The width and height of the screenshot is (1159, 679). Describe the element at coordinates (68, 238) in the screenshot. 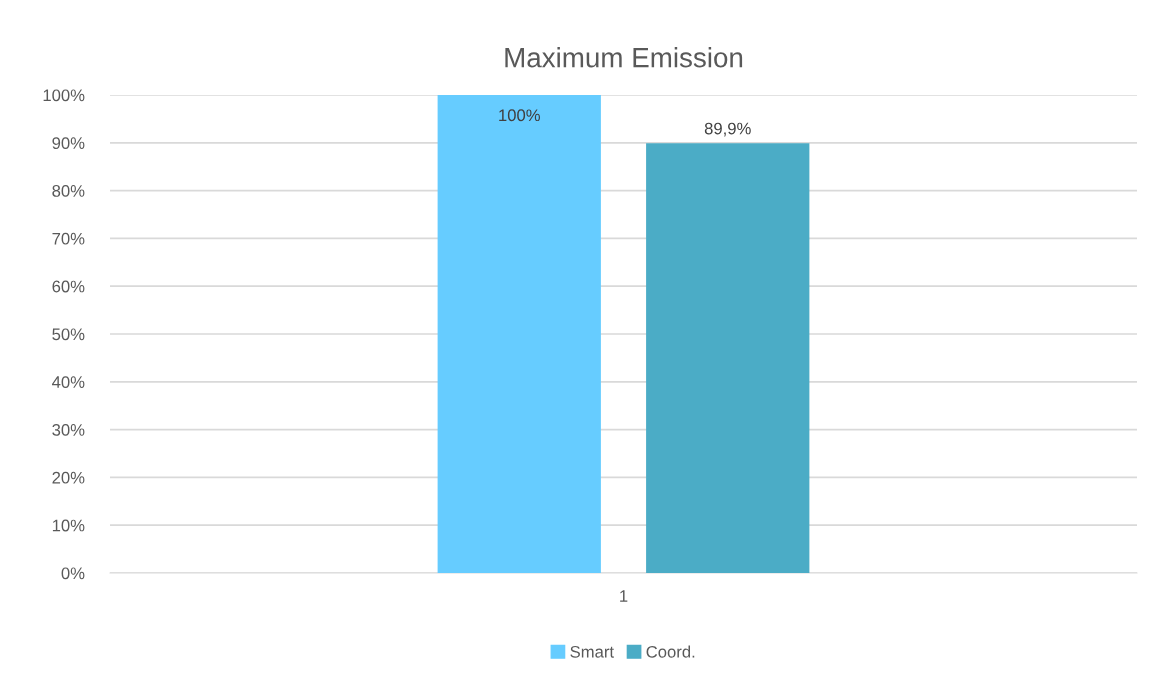

I see `y-tick-label: 70%` at that location.